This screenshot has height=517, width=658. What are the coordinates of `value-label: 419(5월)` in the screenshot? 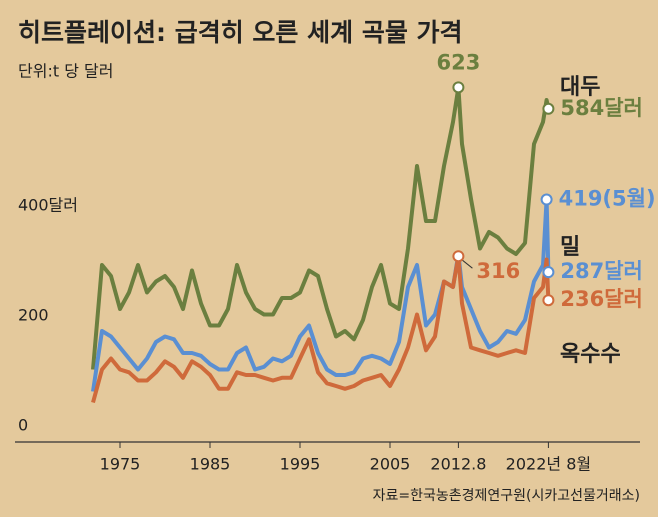 It's located at (607, 199).